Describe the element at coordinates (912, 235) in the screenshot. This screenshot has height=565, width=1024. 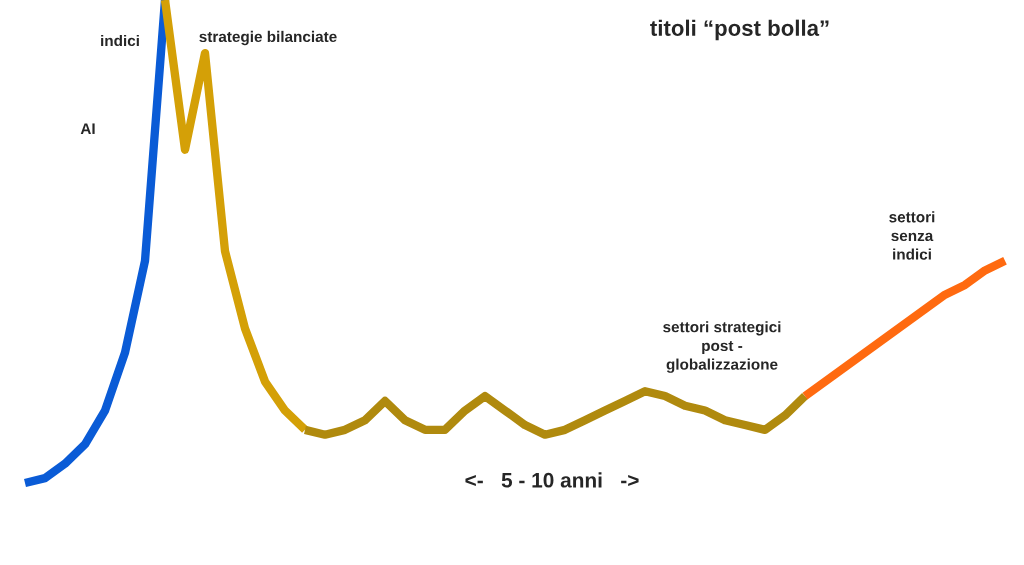
I see `annotation: settori senza indici` at that location.